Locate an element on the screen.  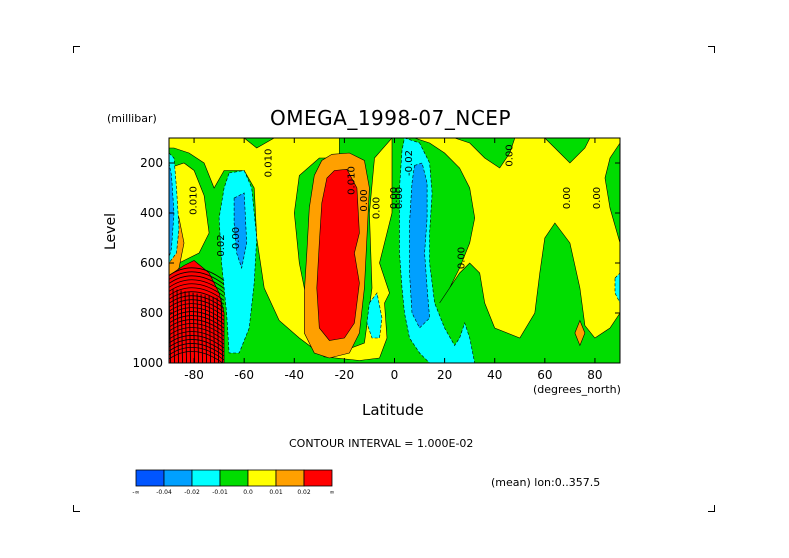
y-tick-label: 1000 is located at coordinates (147, 363).